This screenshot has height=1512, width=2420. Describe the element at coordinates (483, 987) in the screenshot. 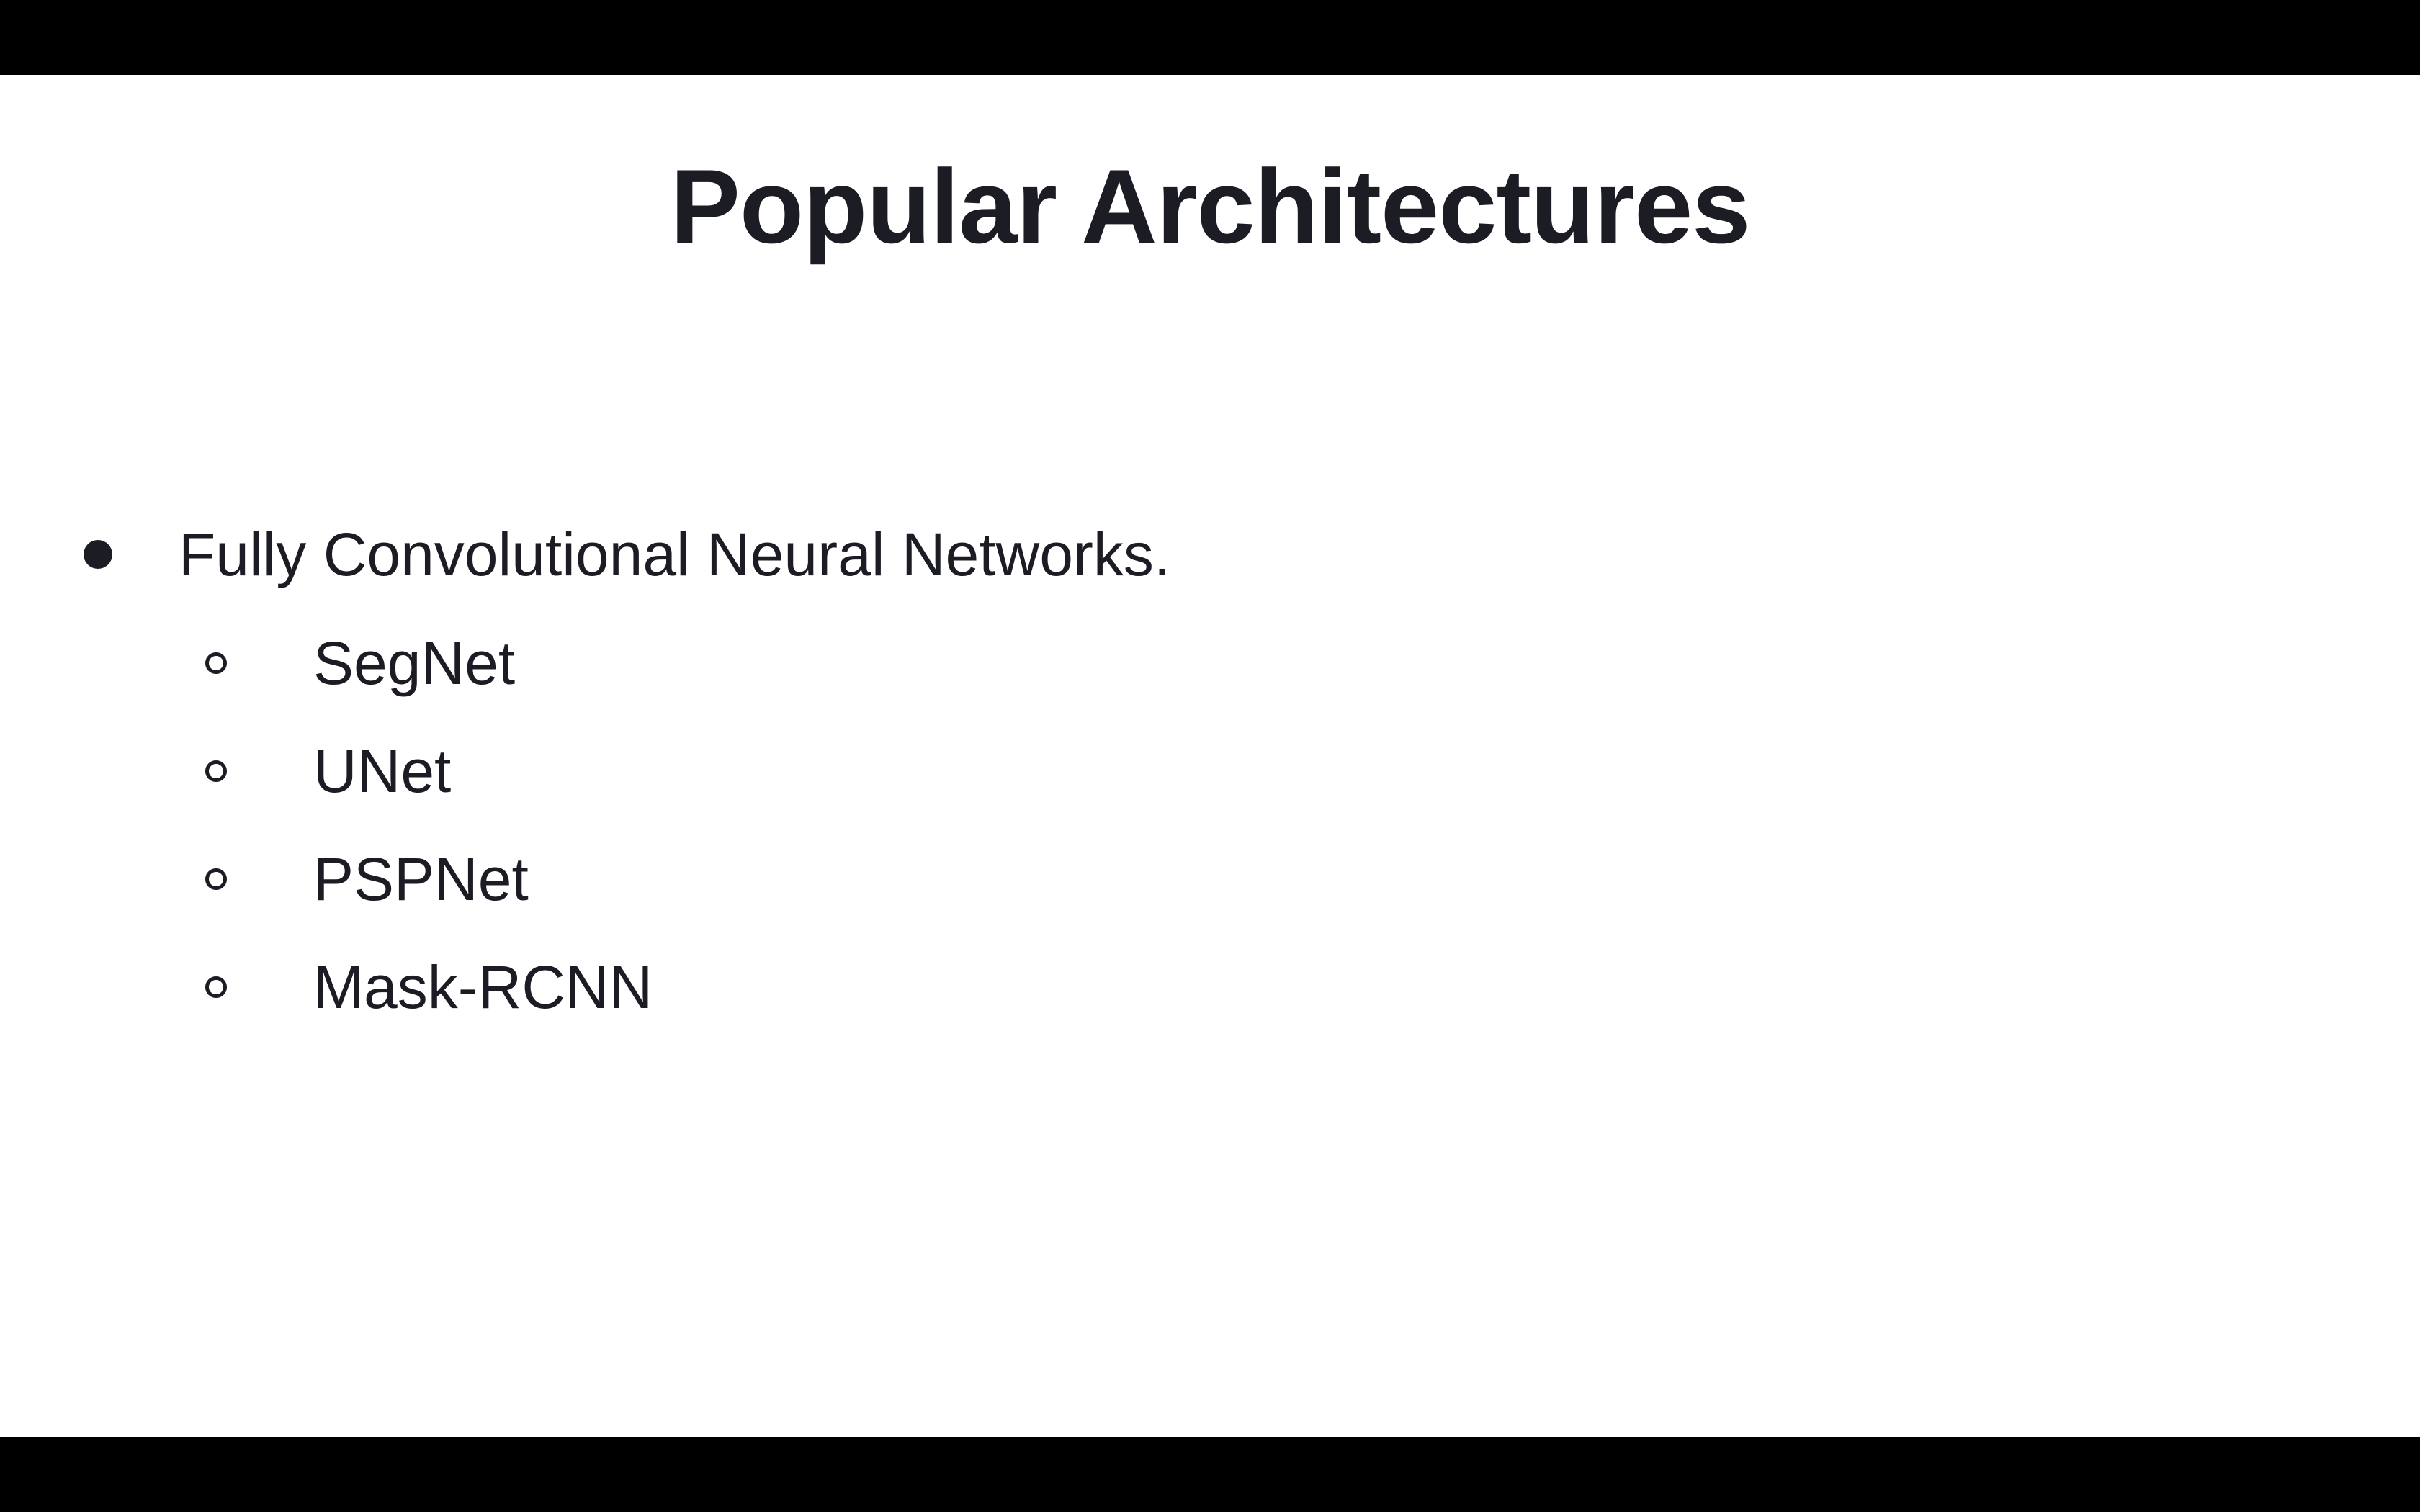

I see `sub-bullet-item-label: Mask-RCNN` at that location.